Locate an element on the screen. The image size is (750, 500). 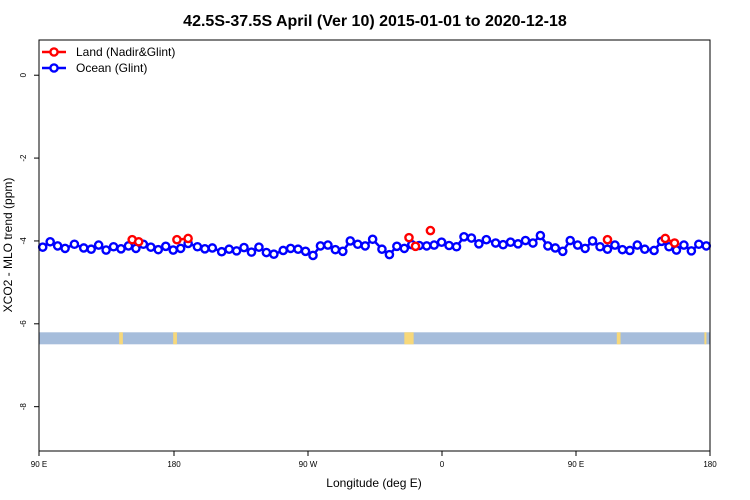
series-layer is located at coordinates (374, 243).